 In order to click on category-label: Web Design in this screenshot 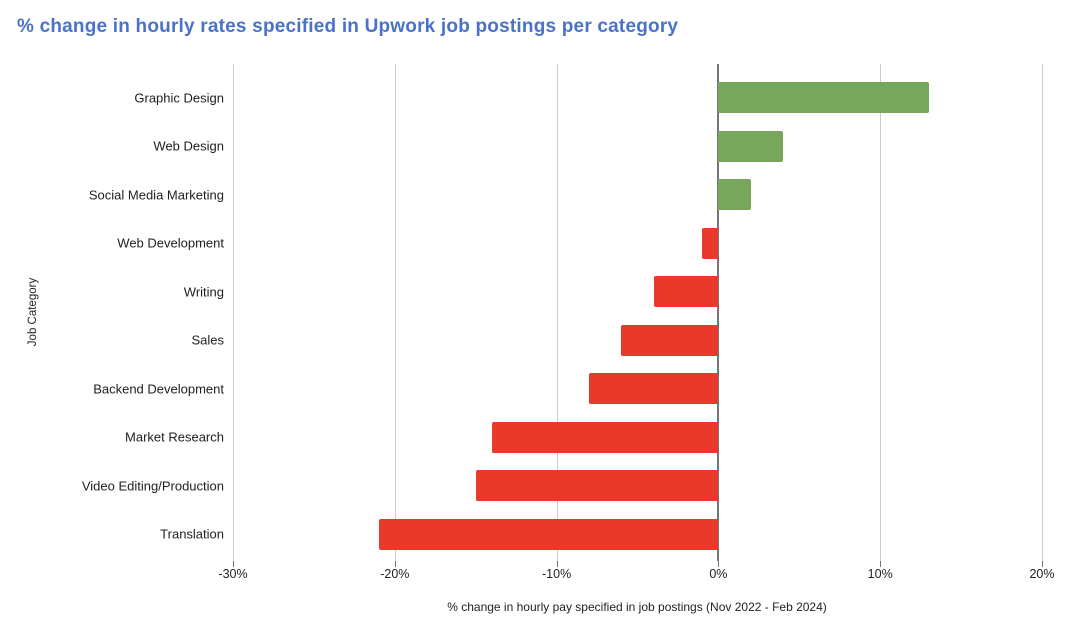, I will do `click(188, 146)`.